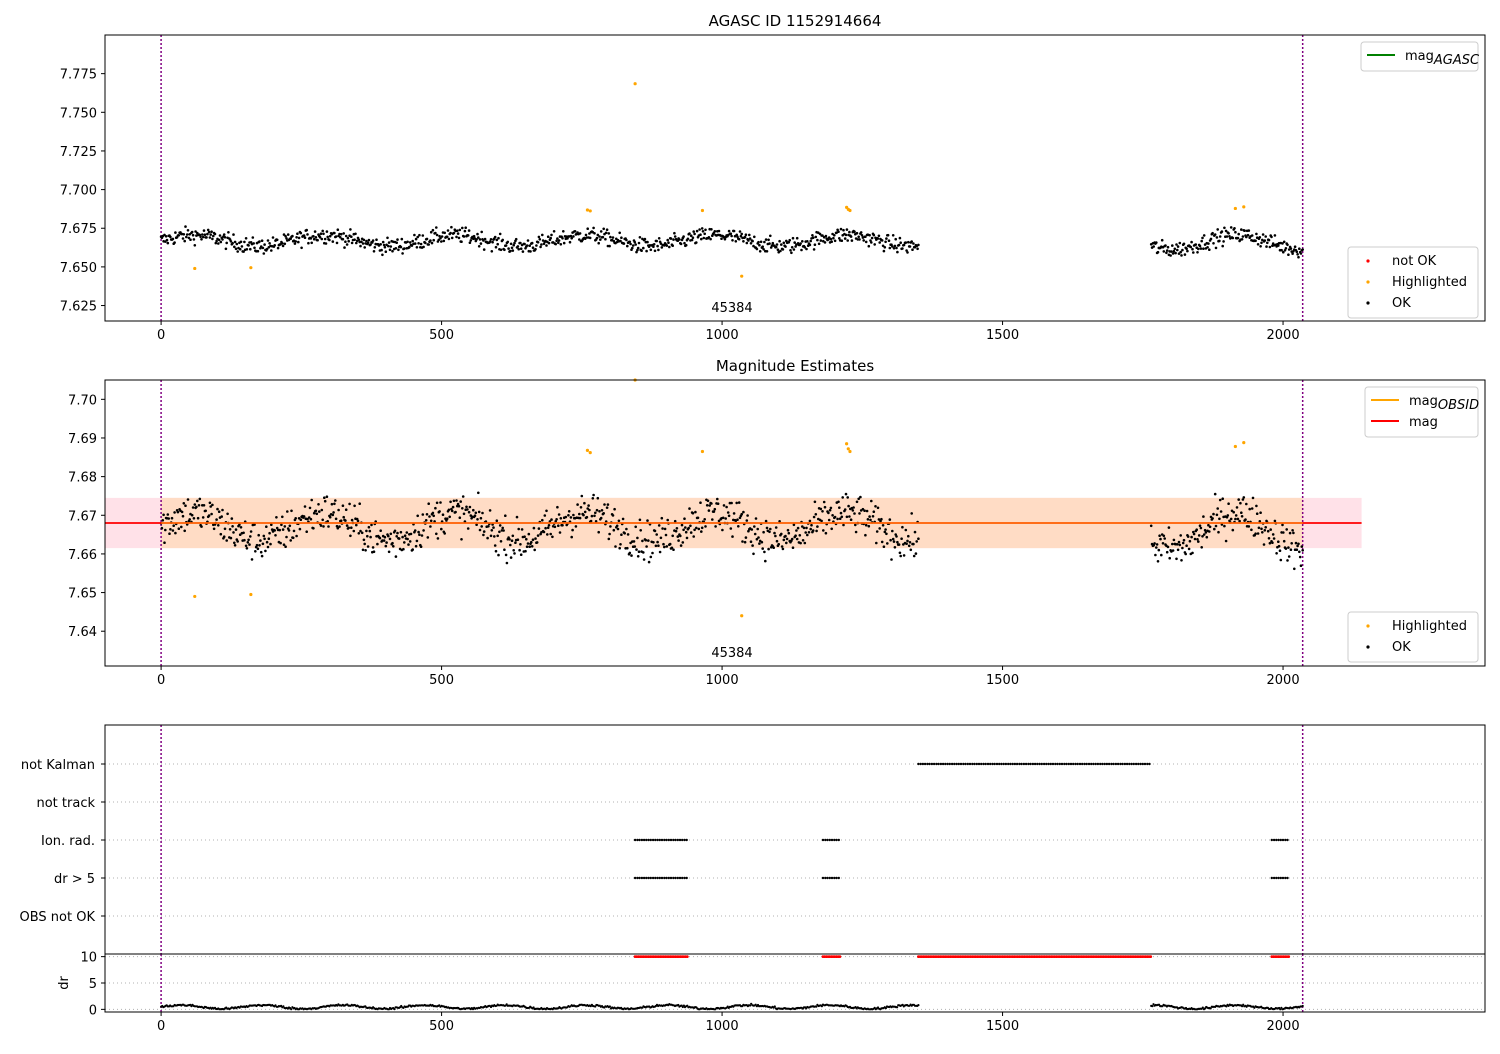 Image resolution: width=1500 pixels, height=1054 pixels. What do you see at coordinates (78, 113) in the screenshot?
I see `y-tick-label: 7.750` at bounding box center [78, 113].